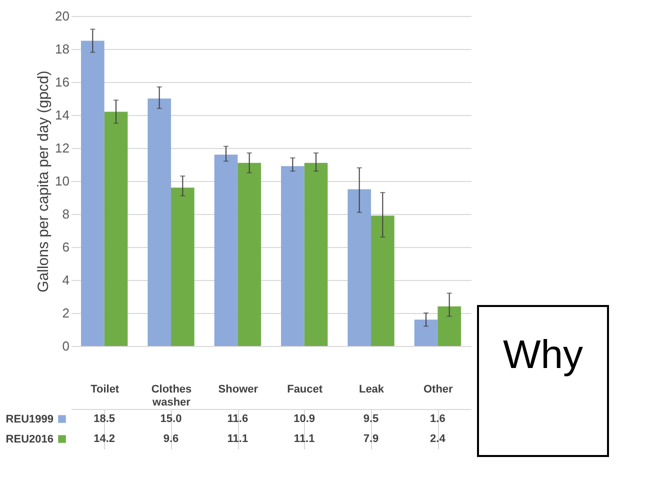 The width and height of the screenshot is (654, 483). Describe the element at coordinates (62, 148) in the screenshot. I see `y-tick-label: 12` at that location.